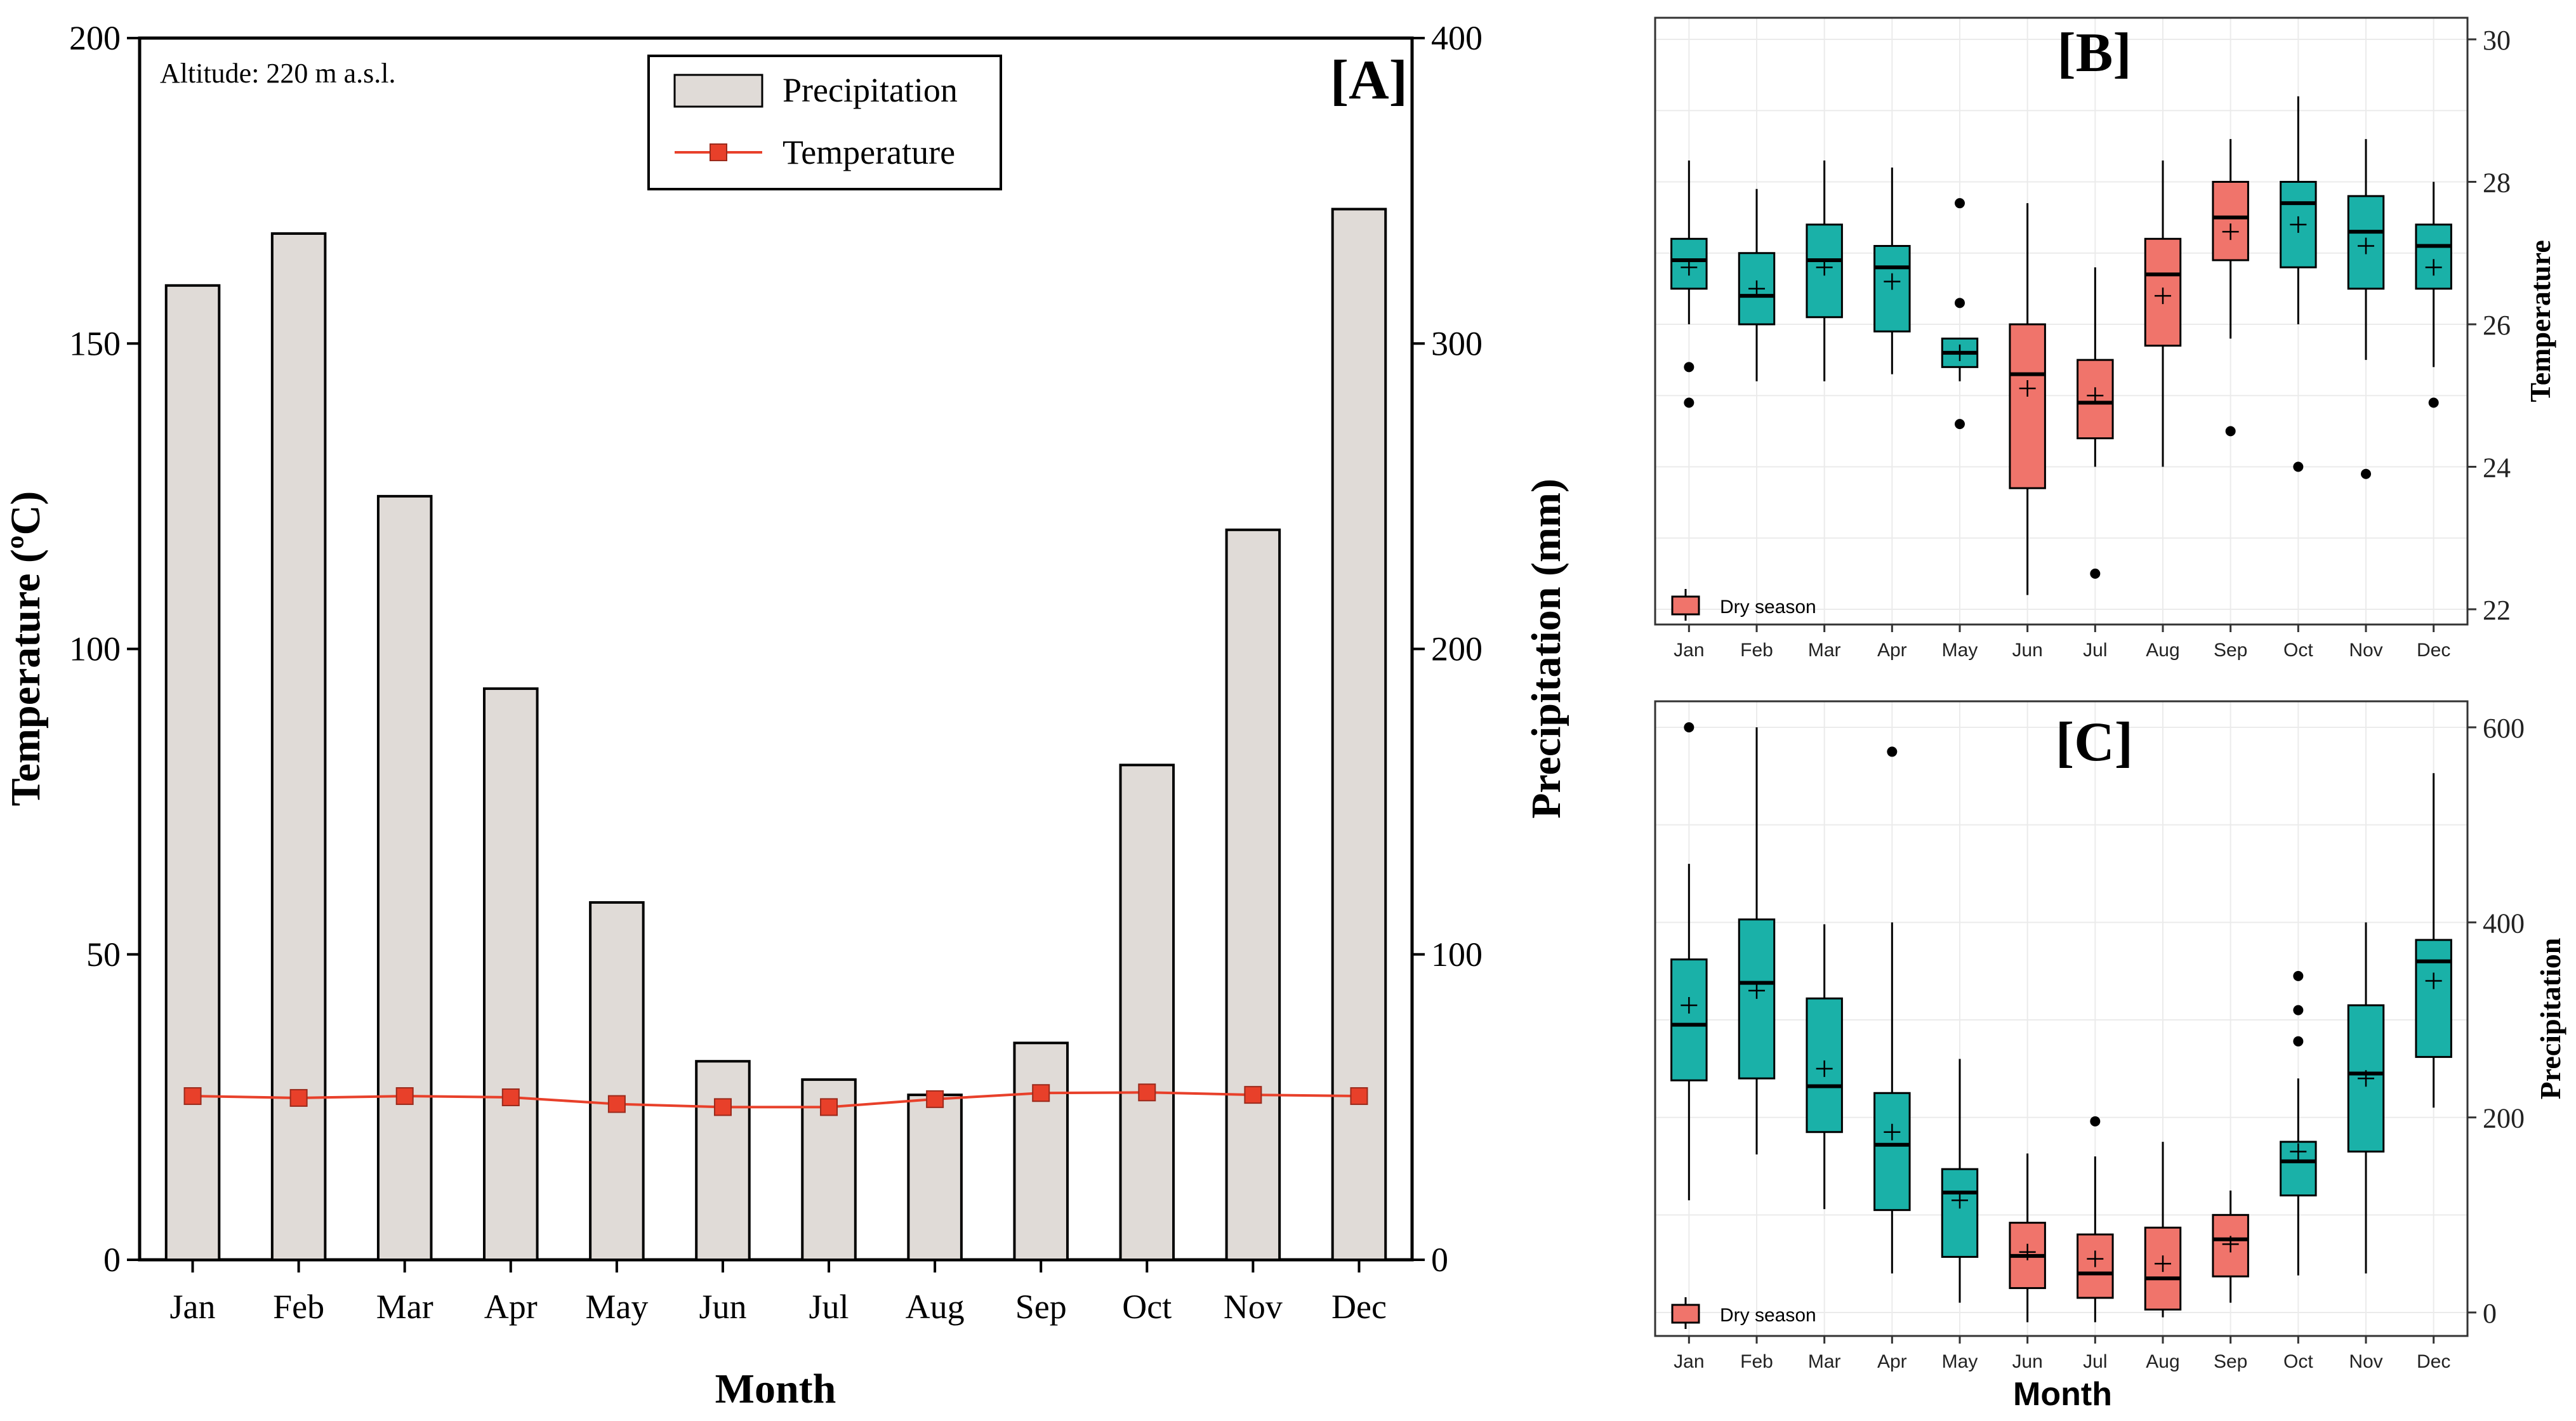 The height and width of the screenshot is (1421, 2576). Describe the element at coordinates (1893, 751) in the screenshot. I see `outlier-apr` at that location.